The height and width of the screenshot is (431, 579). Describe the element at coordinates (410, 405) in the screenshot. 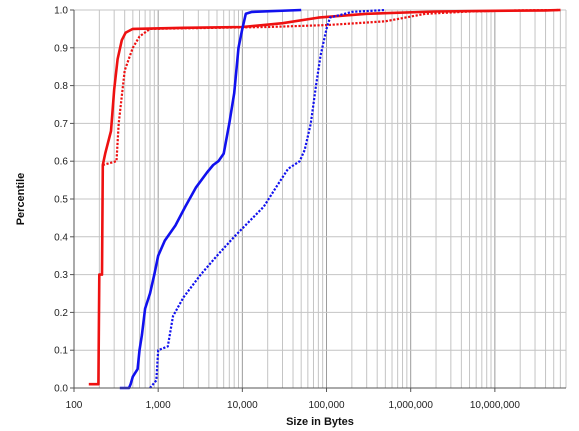

I see `x-tick-label: 1,000,000` at that location.